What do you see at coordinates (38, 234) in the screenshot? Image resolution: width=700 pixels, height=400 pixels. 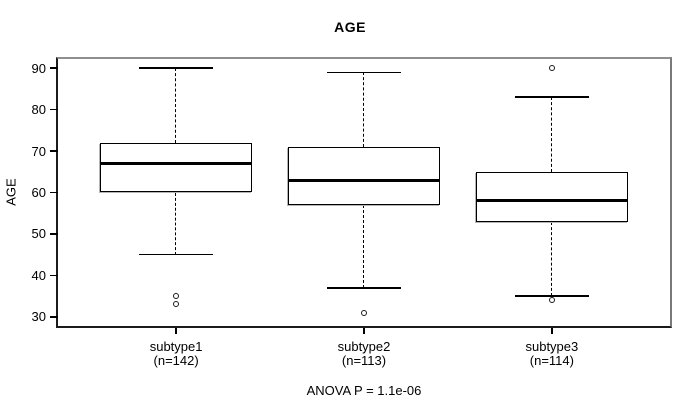 I see `y-tick-label: 50` at bounding box center [38, 234].